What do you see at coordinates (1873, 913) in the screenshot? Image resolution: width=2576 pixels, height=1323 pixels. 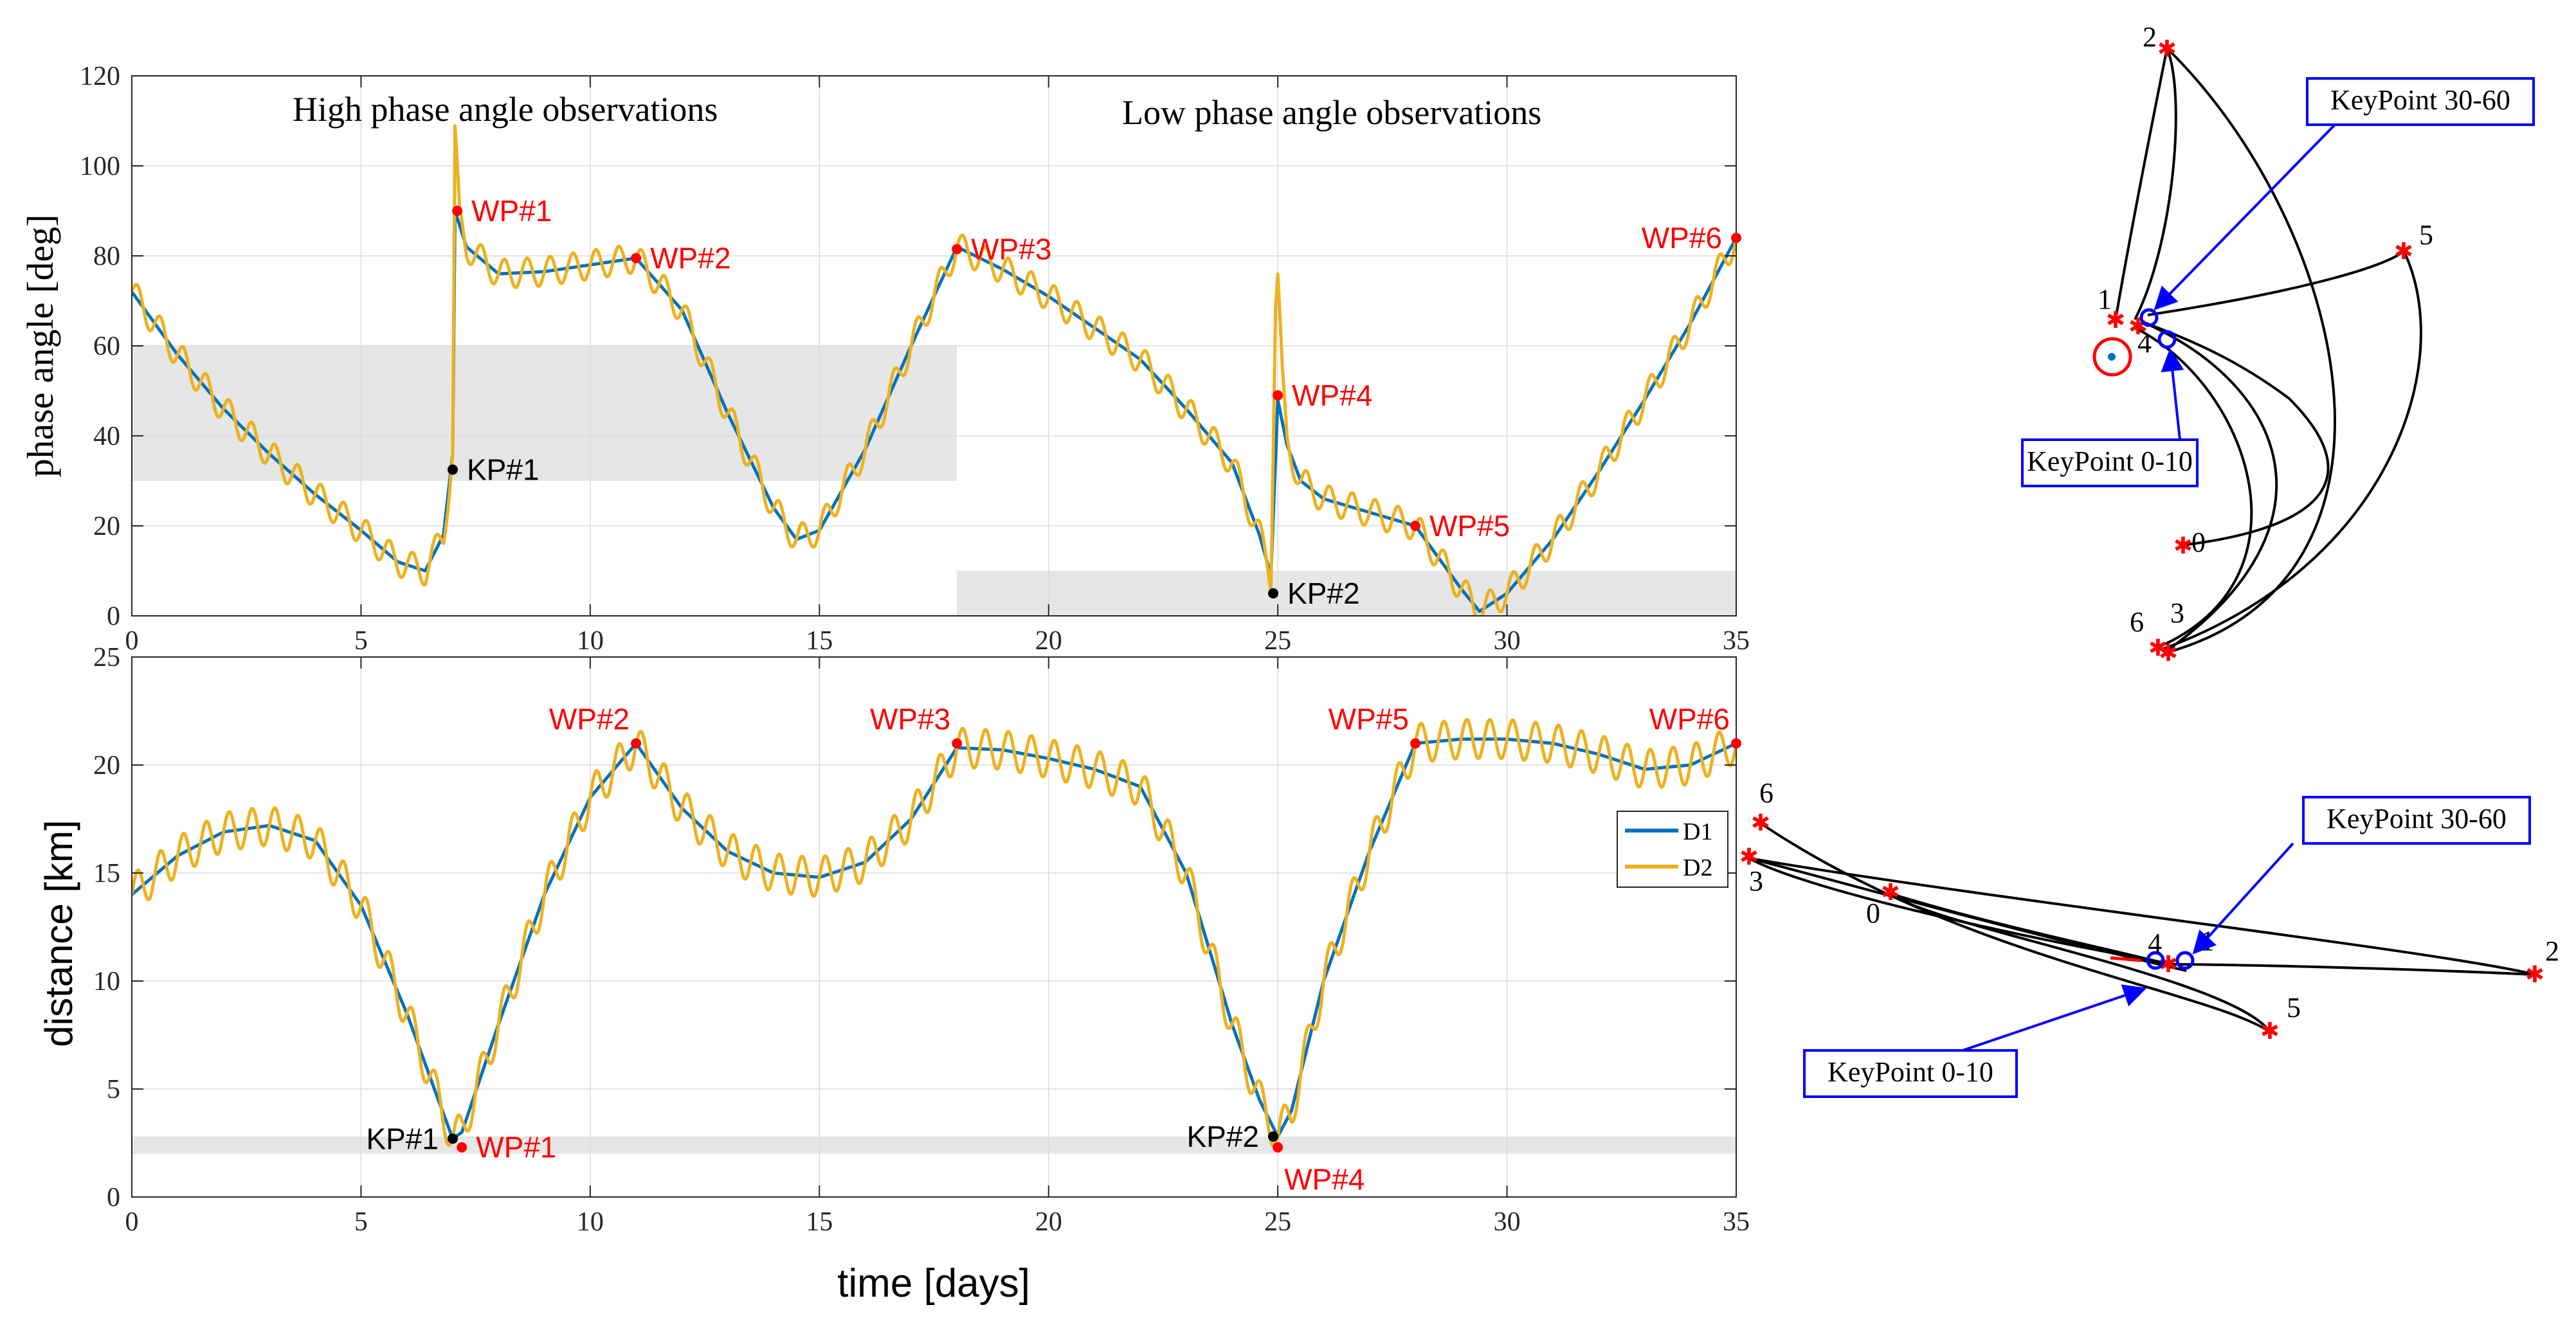 I see `point-label-0: 0` at bounding box center [1873, 913].